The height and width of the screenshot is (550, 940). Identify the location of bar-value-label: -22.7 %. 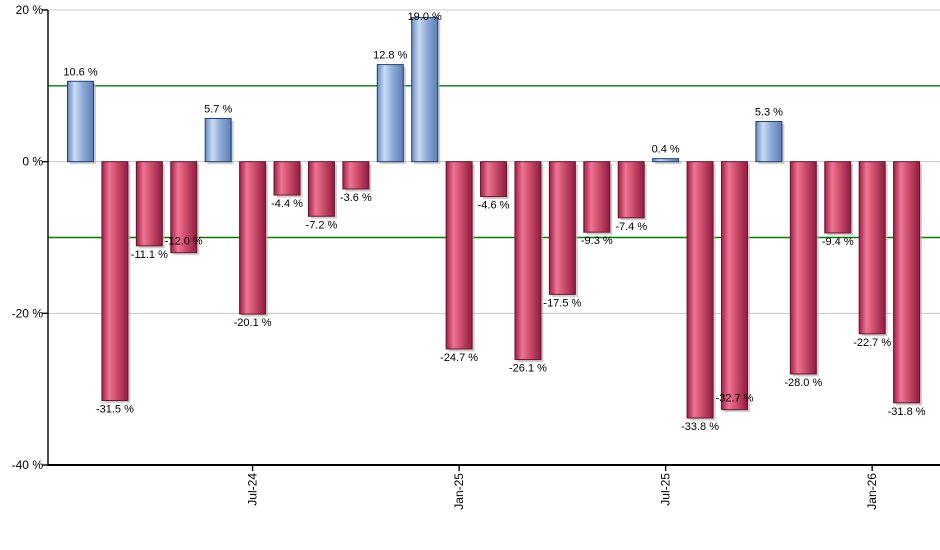
(872, 343).